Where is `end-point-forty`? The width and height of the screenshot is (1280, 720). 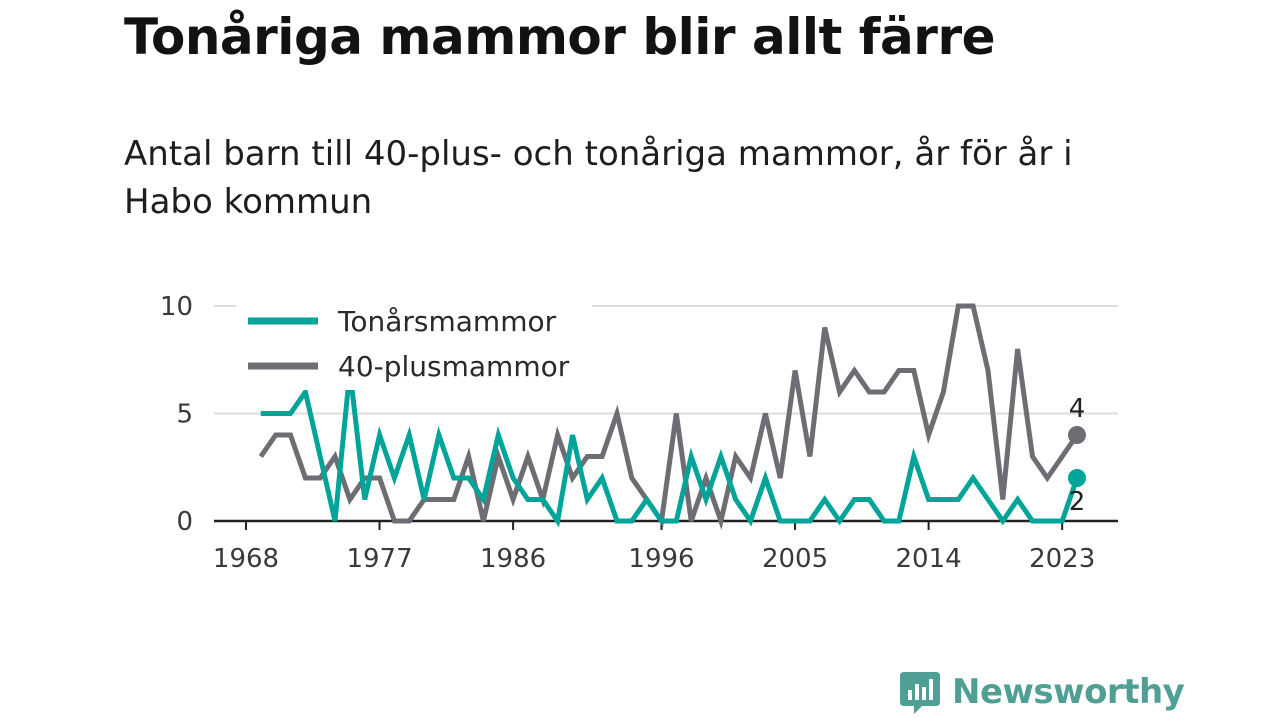 end-point-forty is located at coordinates (1077, 435).